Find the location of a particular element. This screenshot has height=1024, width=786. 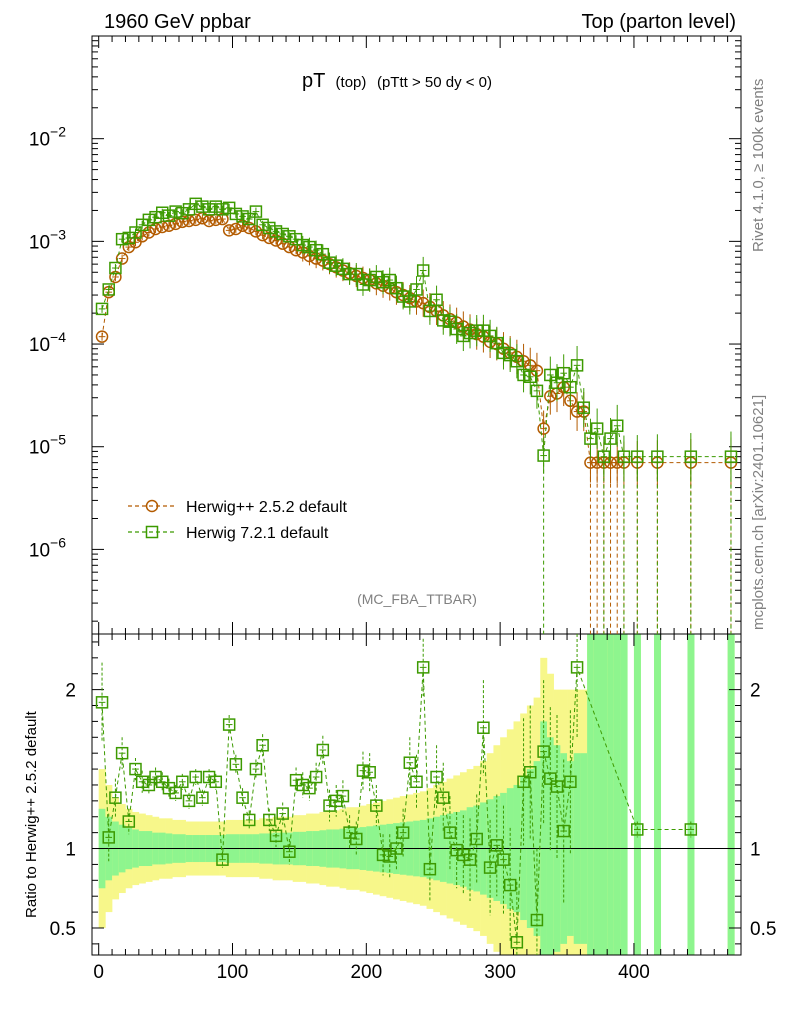

x-tick-label: 300 is located at coordinates (500, 972).